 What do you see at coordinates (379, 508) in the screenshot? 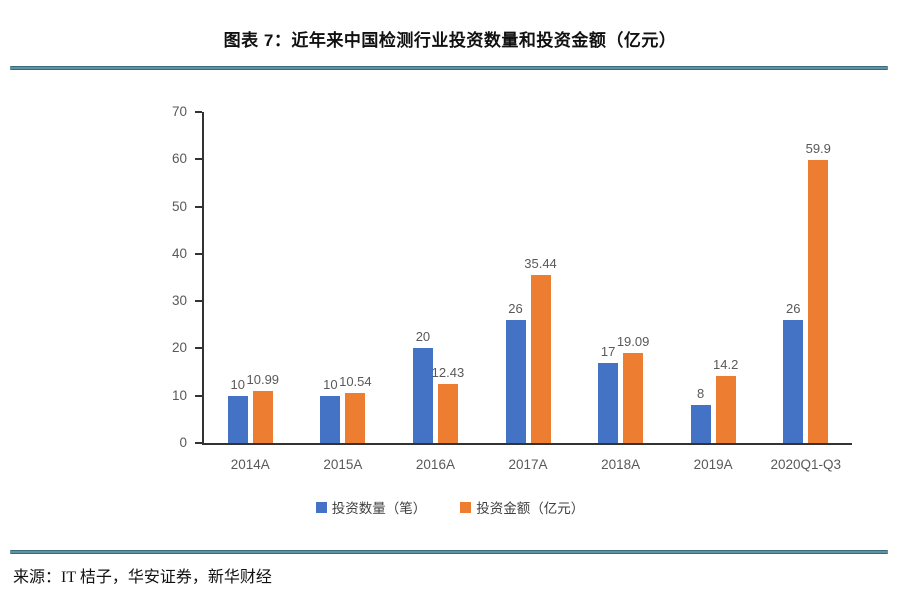
I see `legend-label-count: 投资数量（笔）` at bounding box center [379, 508].